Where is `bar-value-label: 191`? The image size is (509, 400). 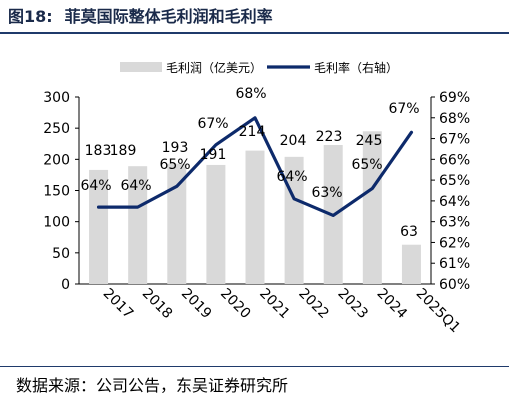
bar-value-label: 191 is located at coordinates (213, 155).